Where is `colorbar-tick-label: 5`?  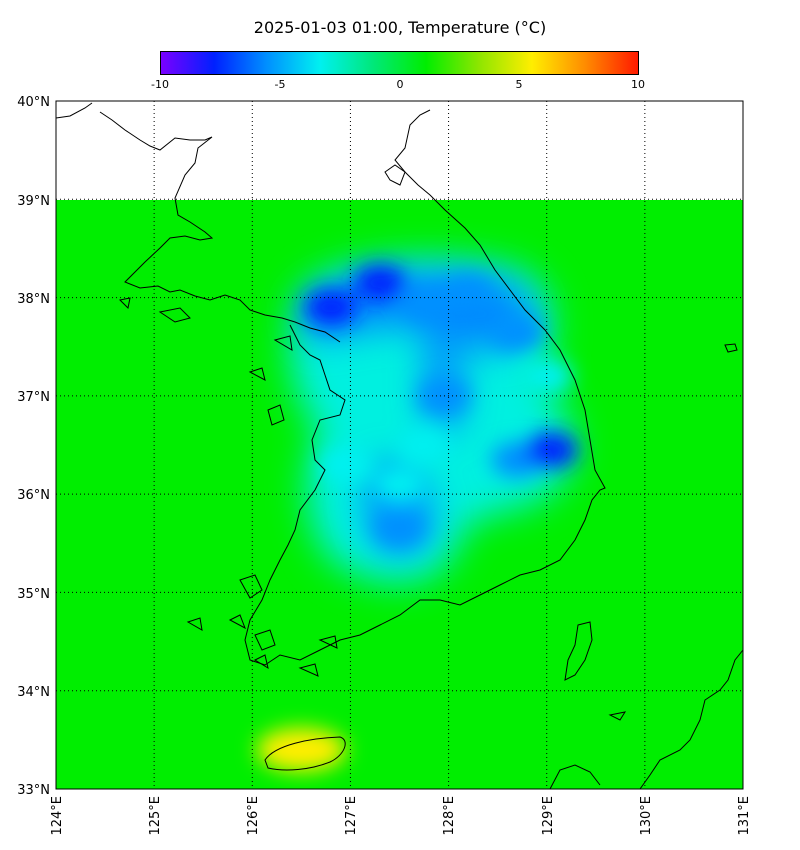
colorbar-tick-label: 5 is located at coordinates (519, 84).